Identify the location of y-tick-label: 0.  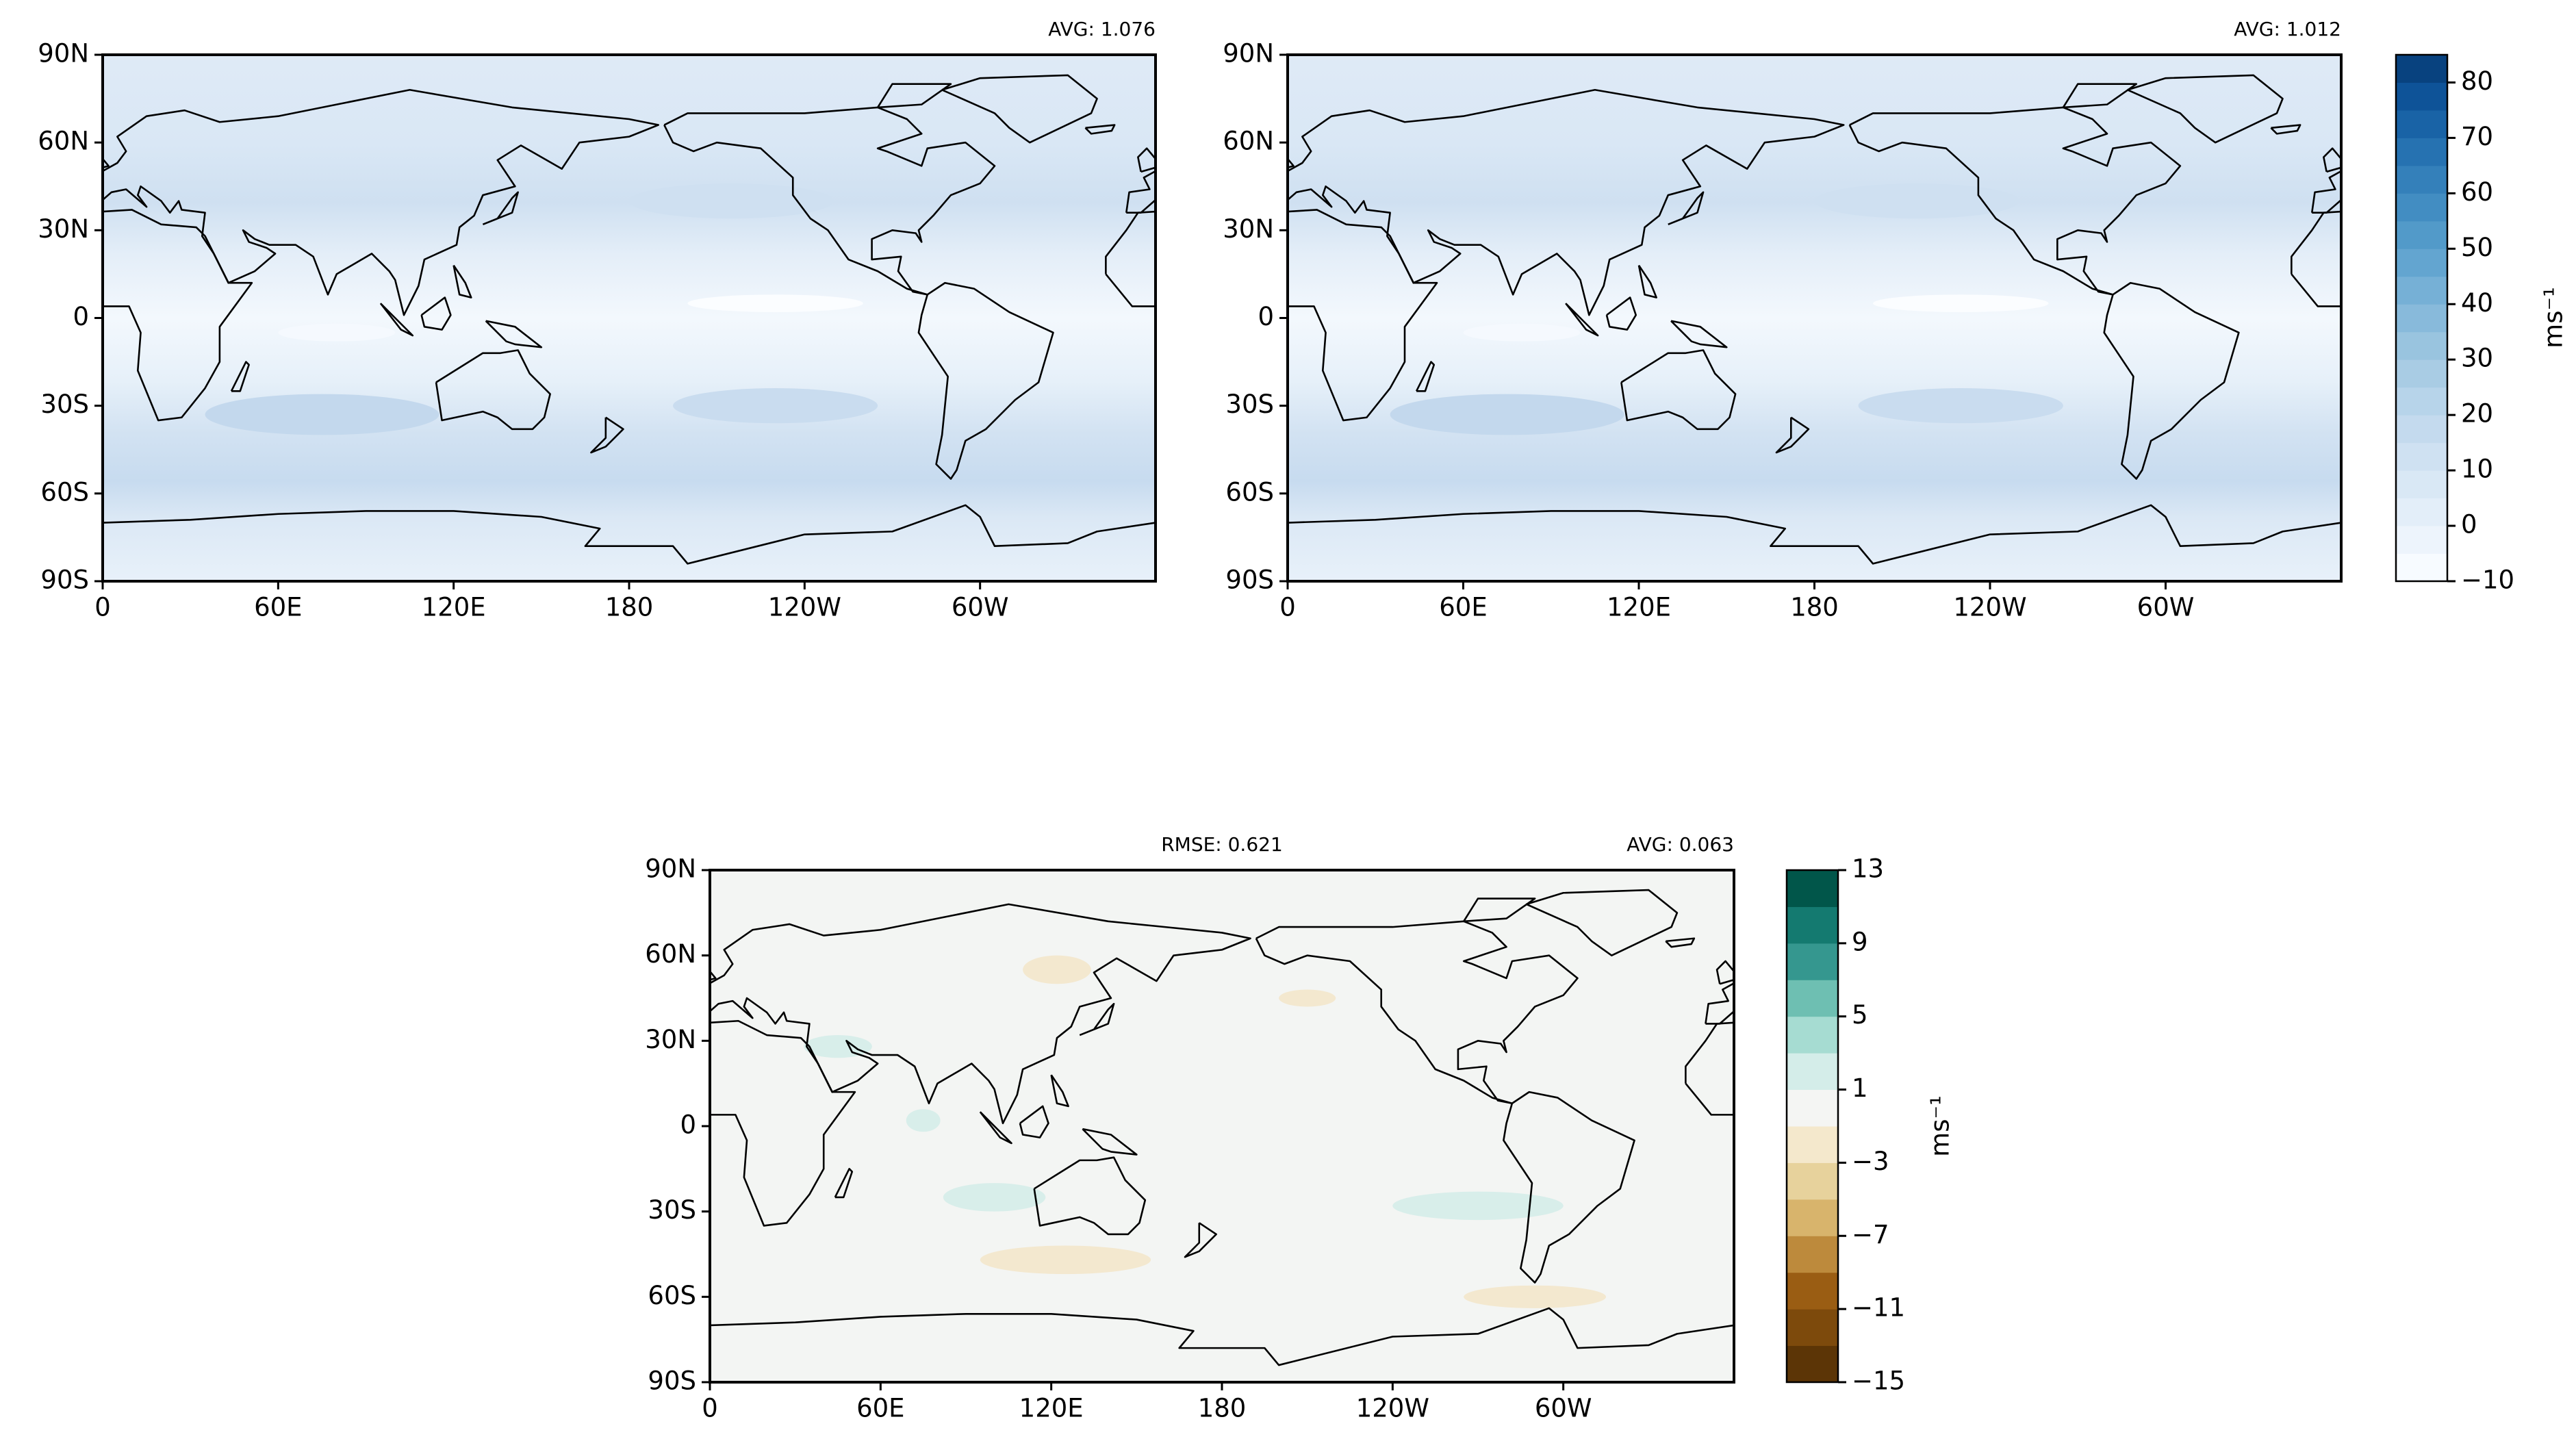
(688, 1125).